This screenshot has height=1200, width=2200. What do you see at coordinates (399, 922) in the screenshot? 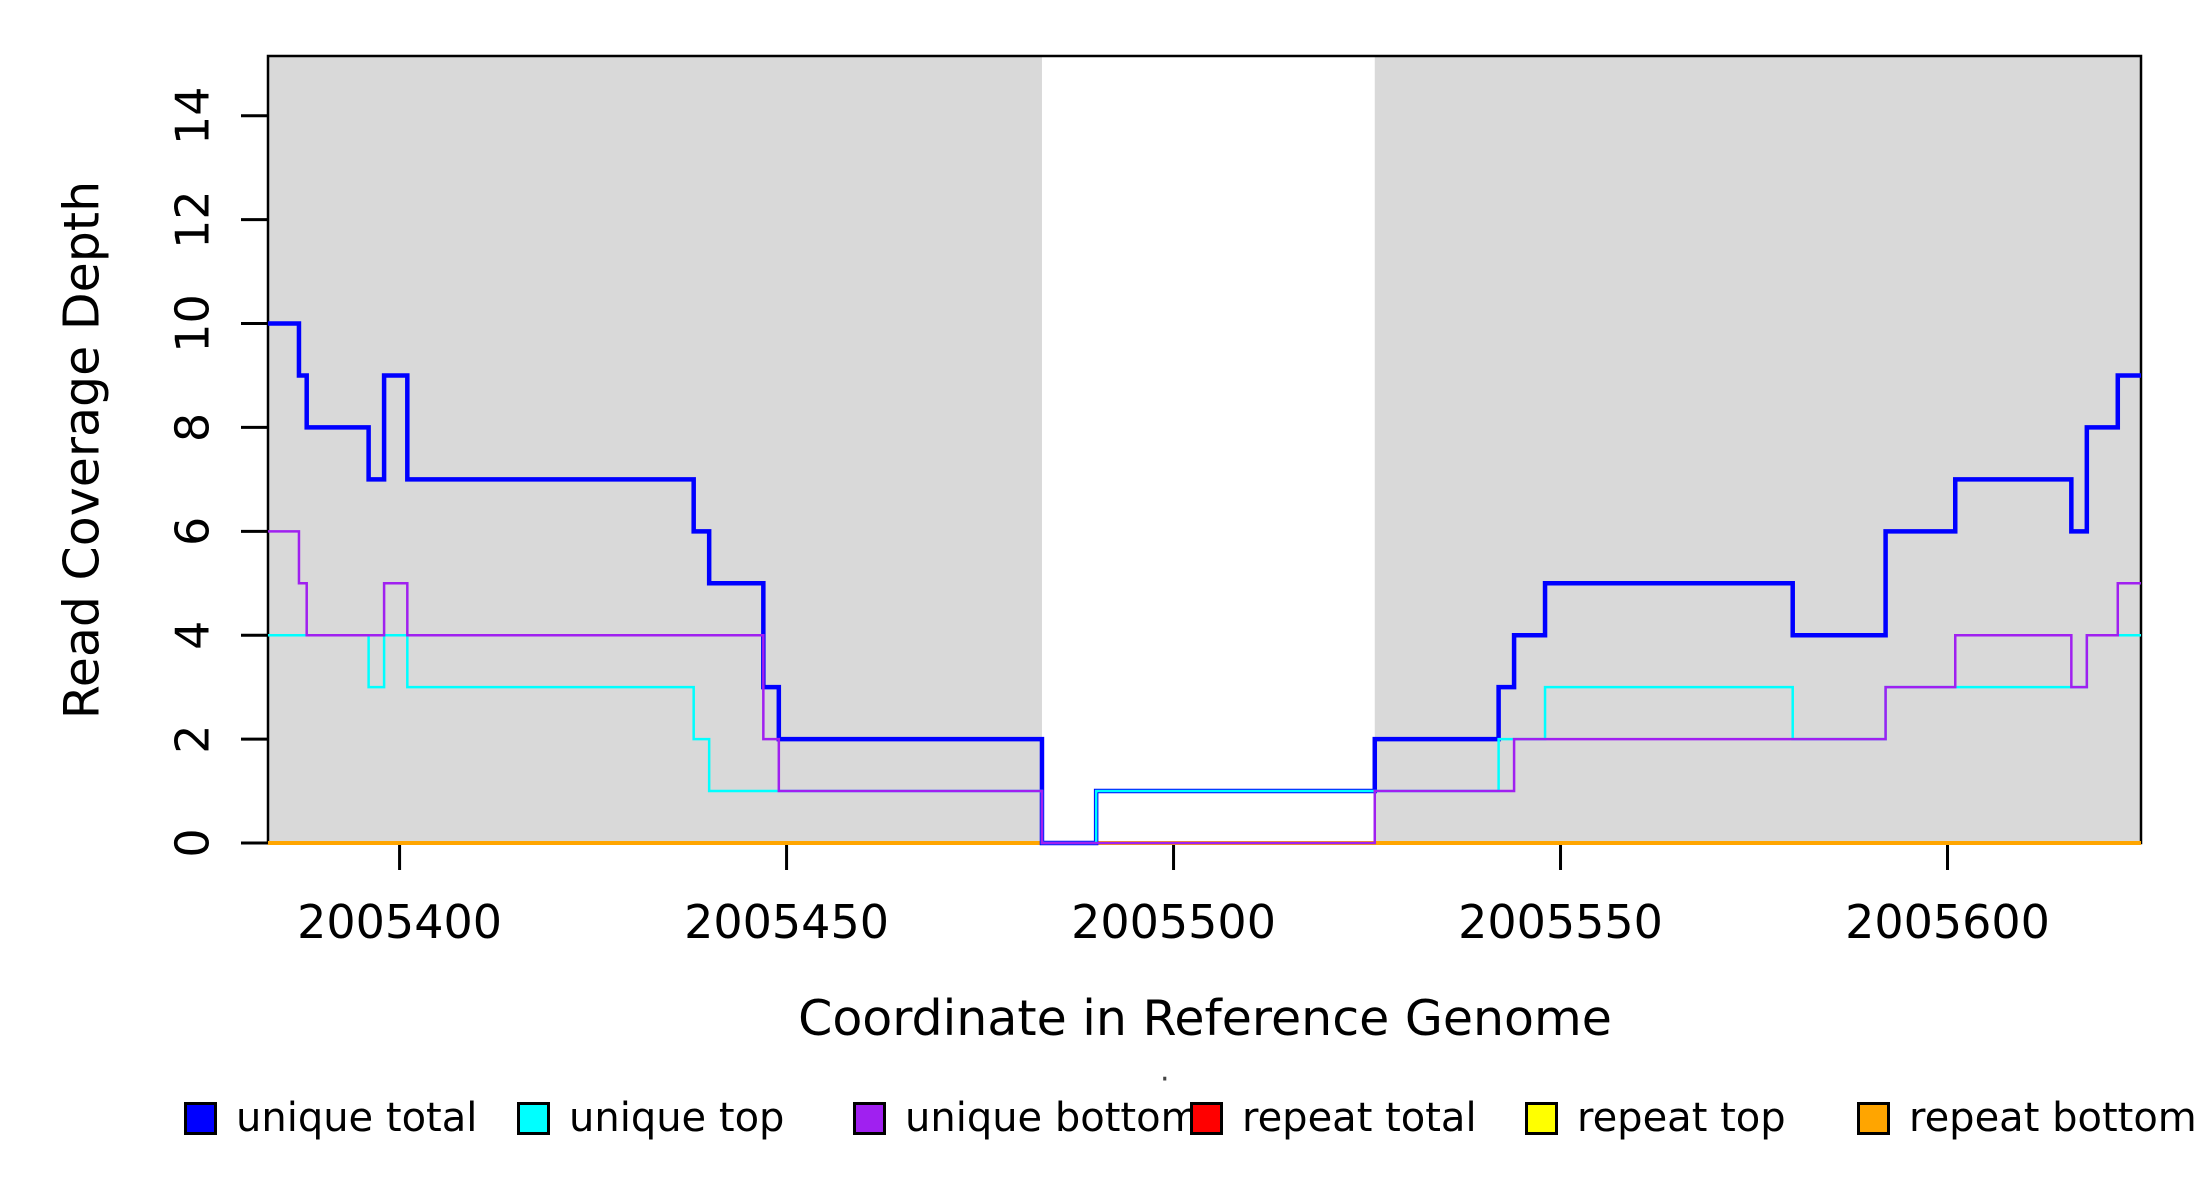
I see `x-tick-label: 2005400` at bounding box center [399, 922].